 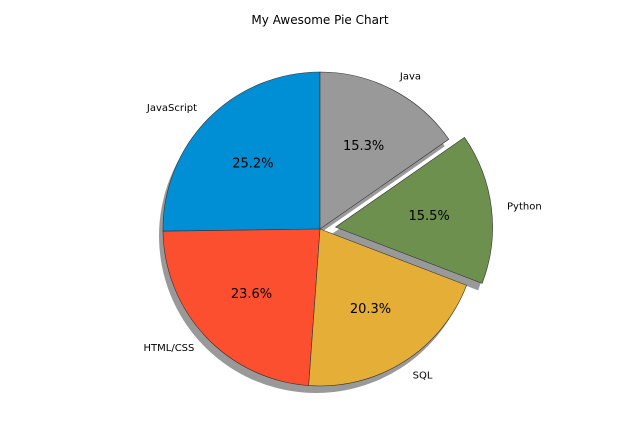 I want to click on slice-html-css, so click(x=241, y=307).